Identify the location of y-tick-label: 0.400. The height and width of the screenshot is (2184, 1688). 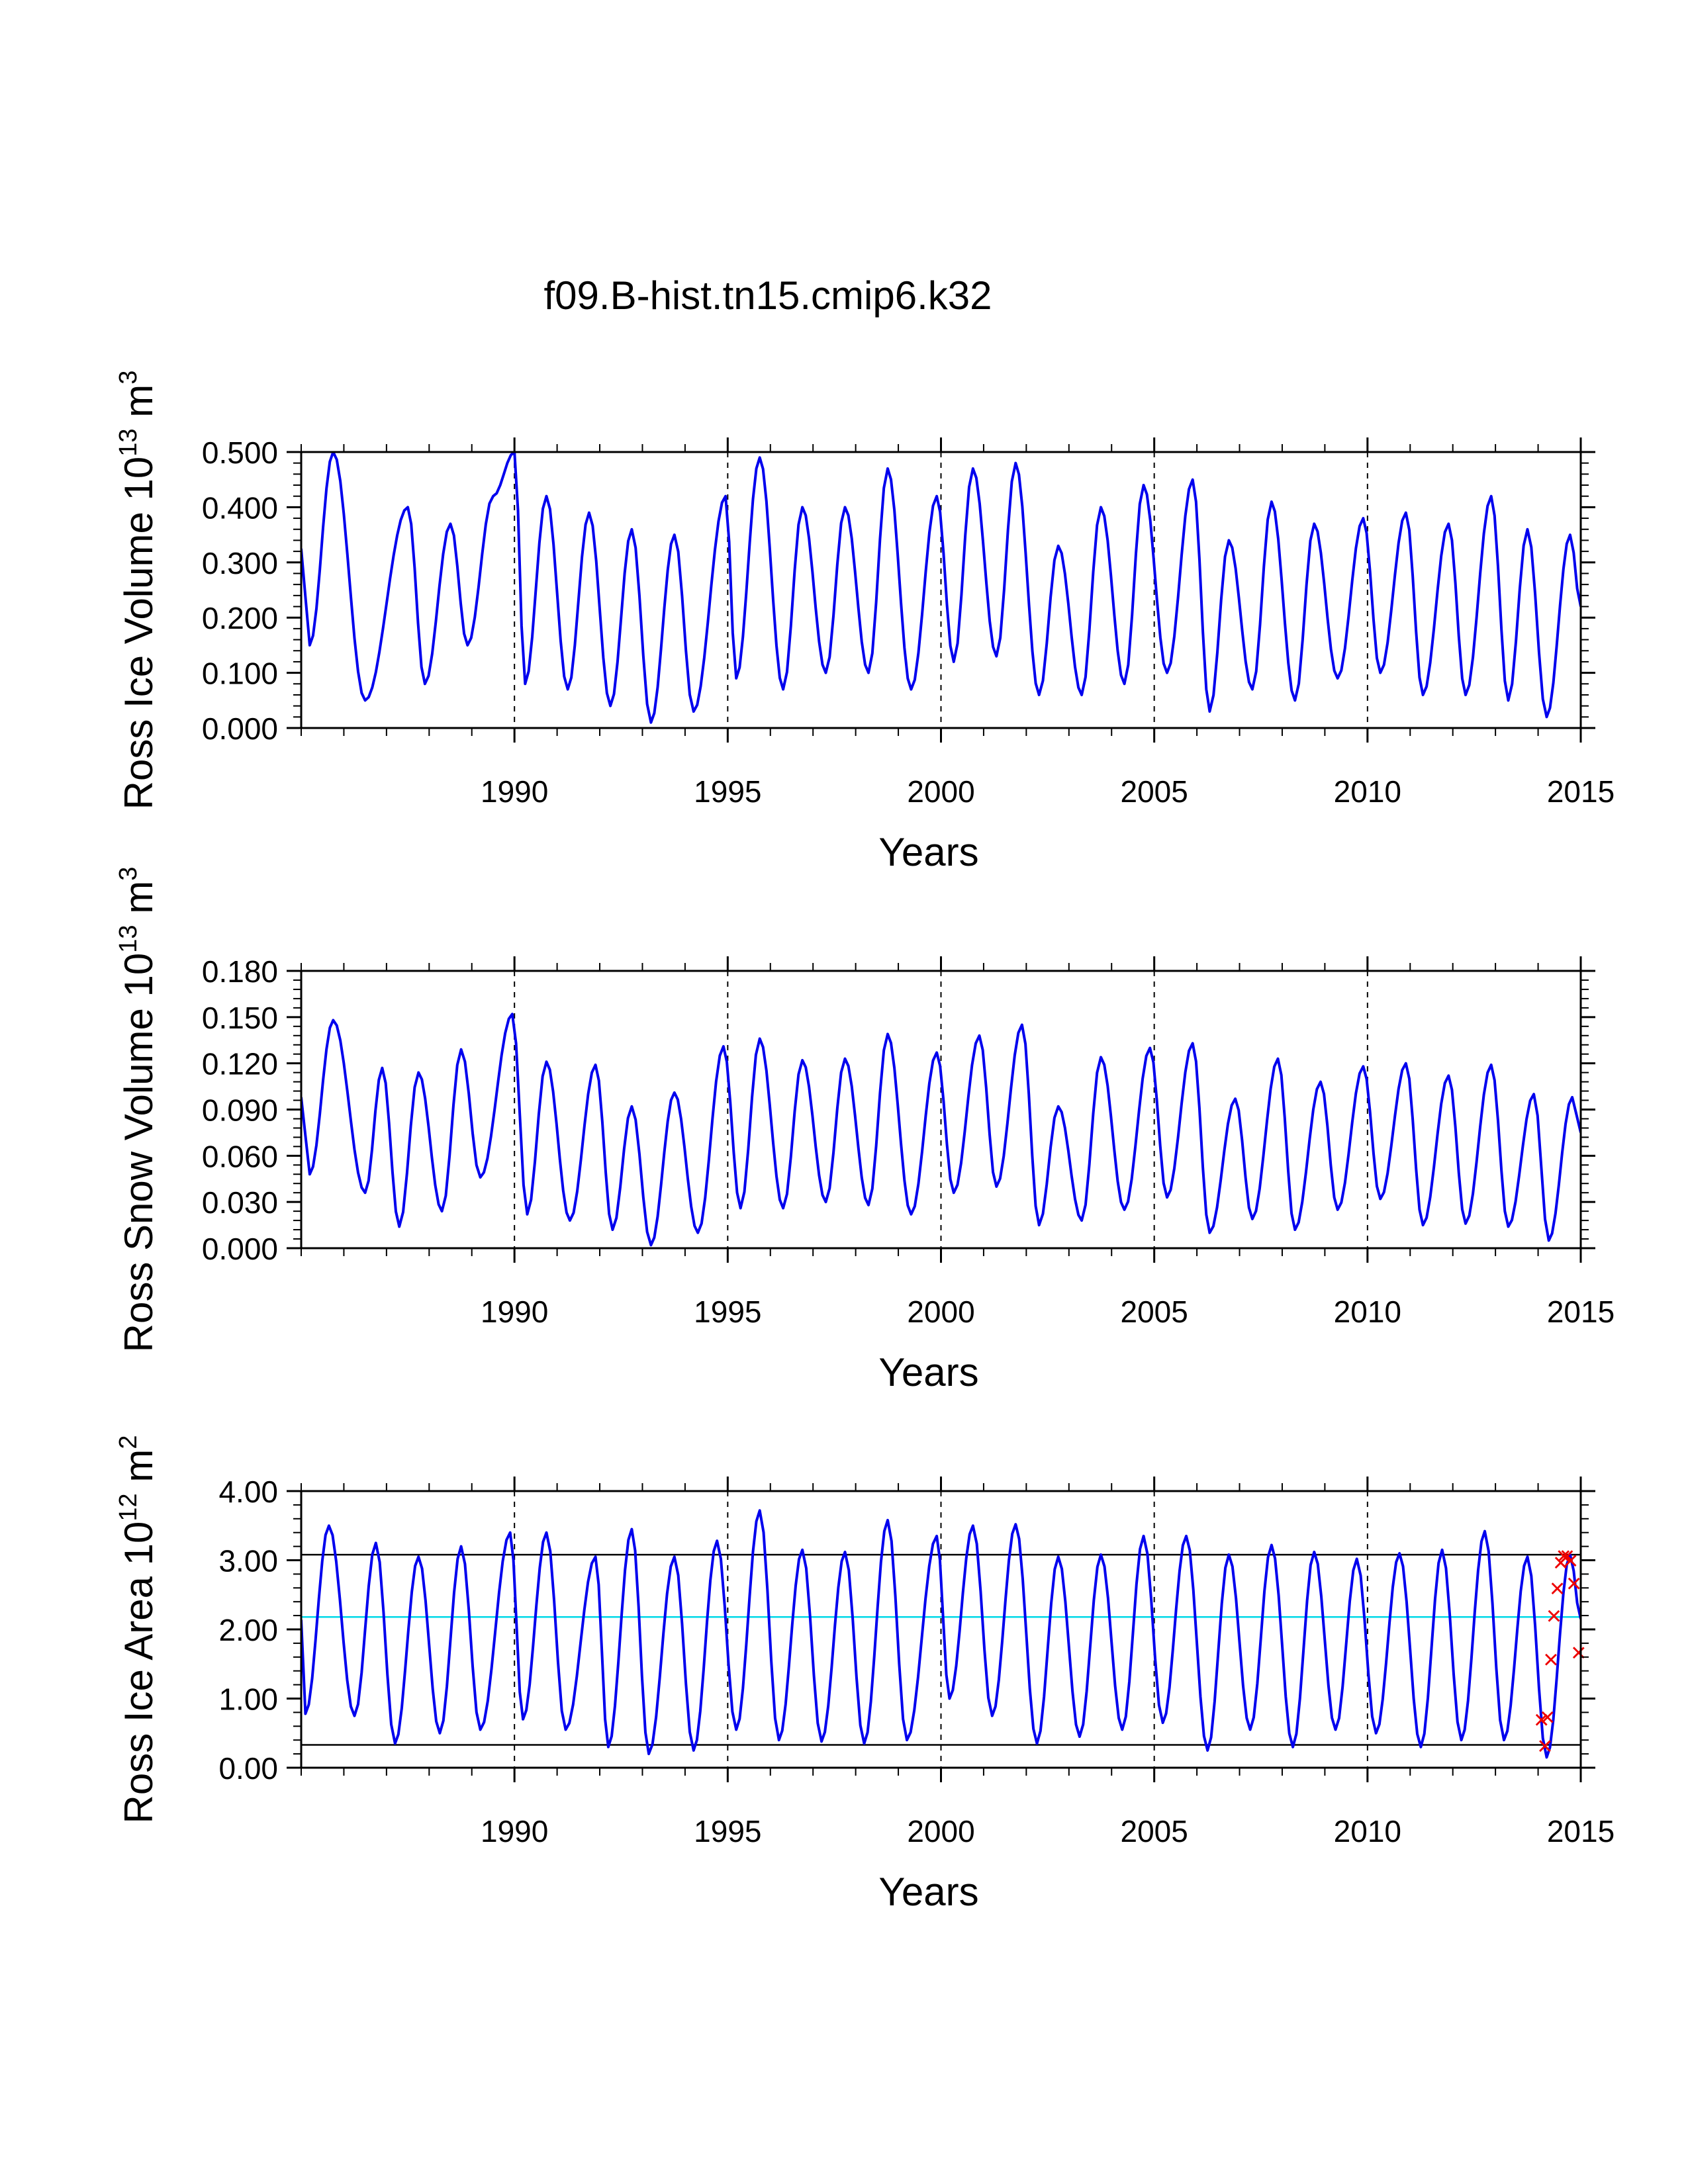
(240, 508).